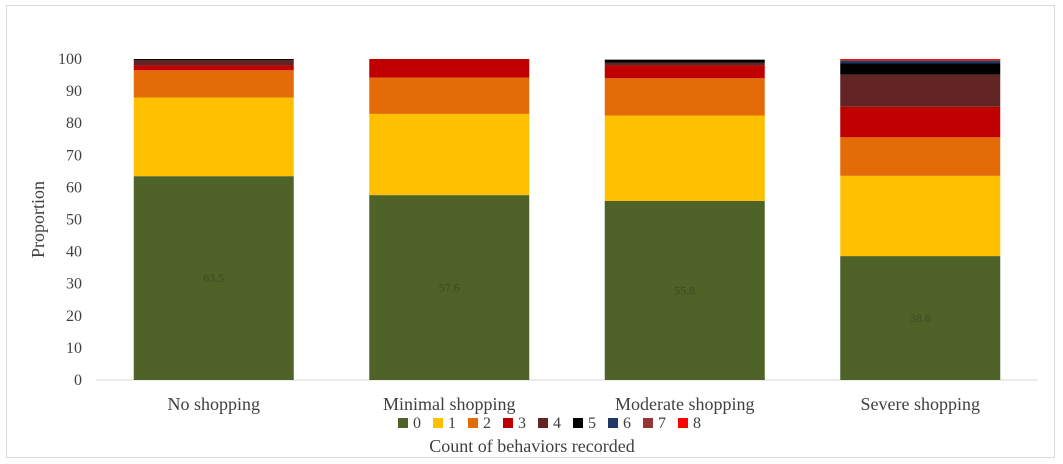 This screenshot has height=464, width=1063. I want to click on data-label: 38.6, so click(920, 318).